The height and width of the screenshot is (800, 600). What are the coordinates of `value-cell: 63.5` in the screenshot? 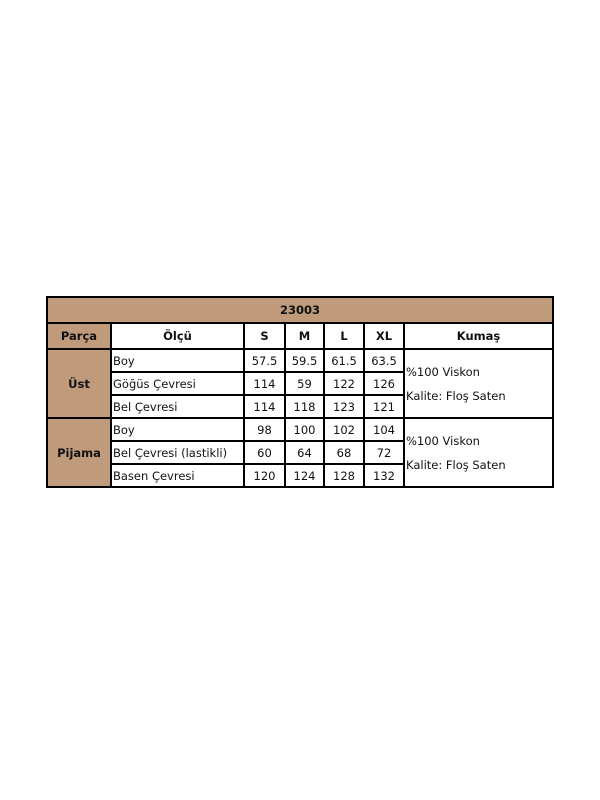 It's located at (384, 360).